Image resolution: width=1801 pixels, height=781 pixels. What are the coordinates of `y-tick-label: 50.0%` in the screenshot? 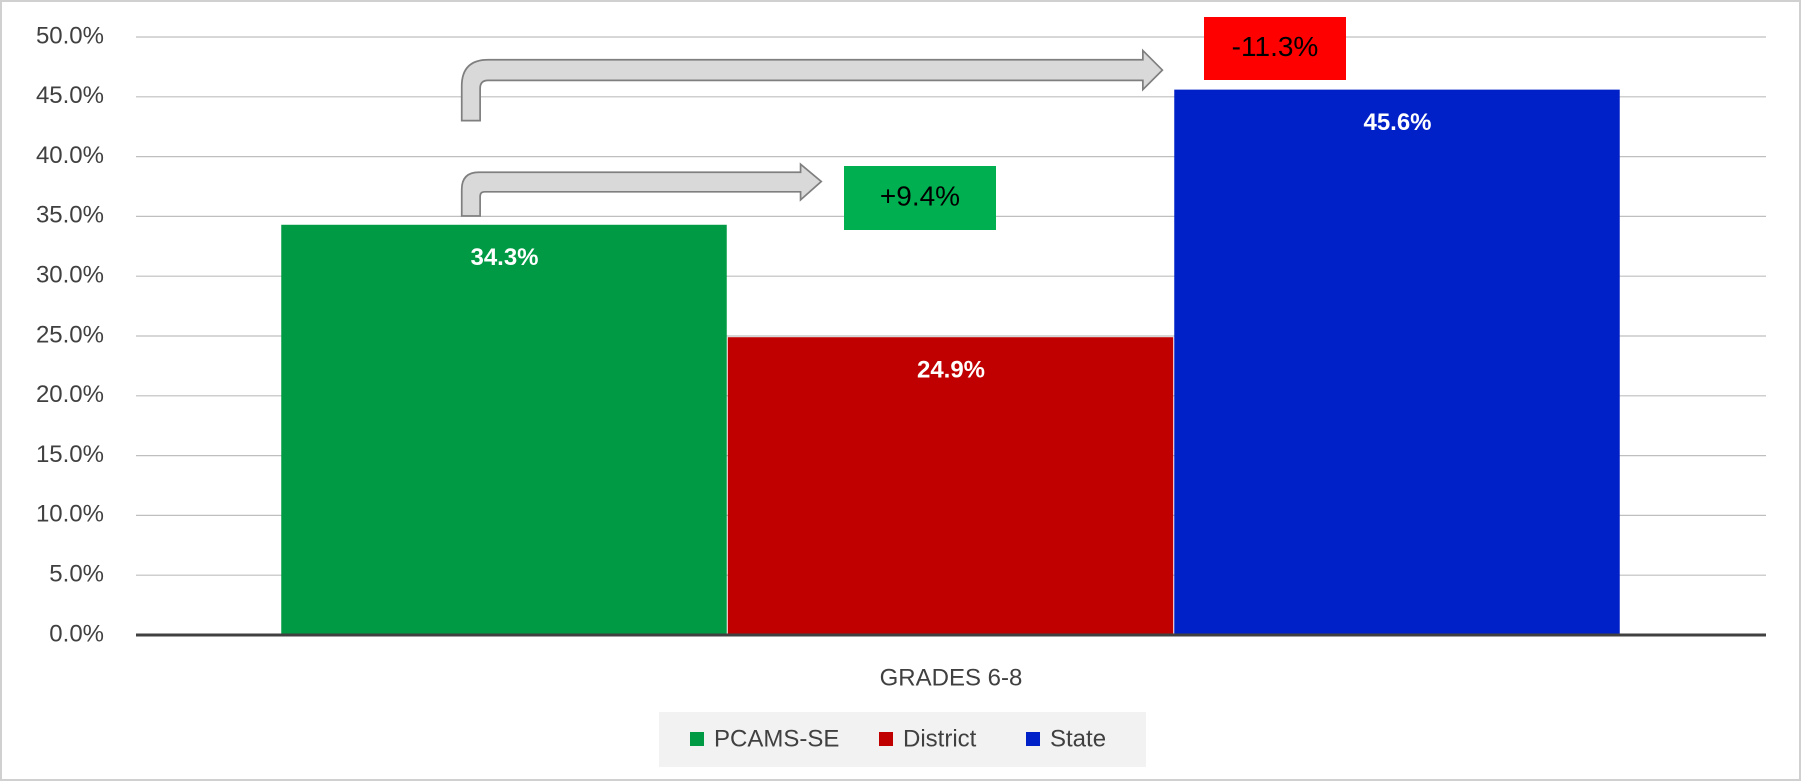 It's located at (70, 35).